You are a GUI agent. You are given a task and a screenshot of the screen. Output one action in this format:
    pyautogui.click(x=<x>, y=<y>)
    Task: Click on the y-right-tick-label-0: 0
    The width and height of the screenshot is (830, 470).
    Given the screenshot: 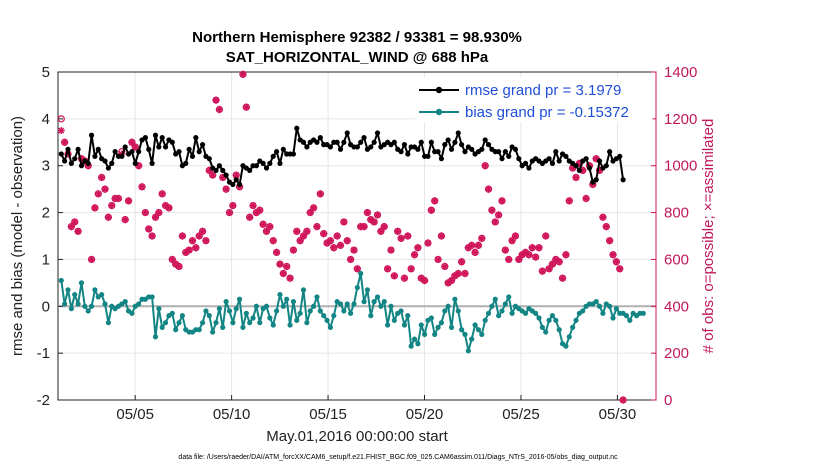 What is the action you would take?
    pyautogui.click(x=668, y=400)
    